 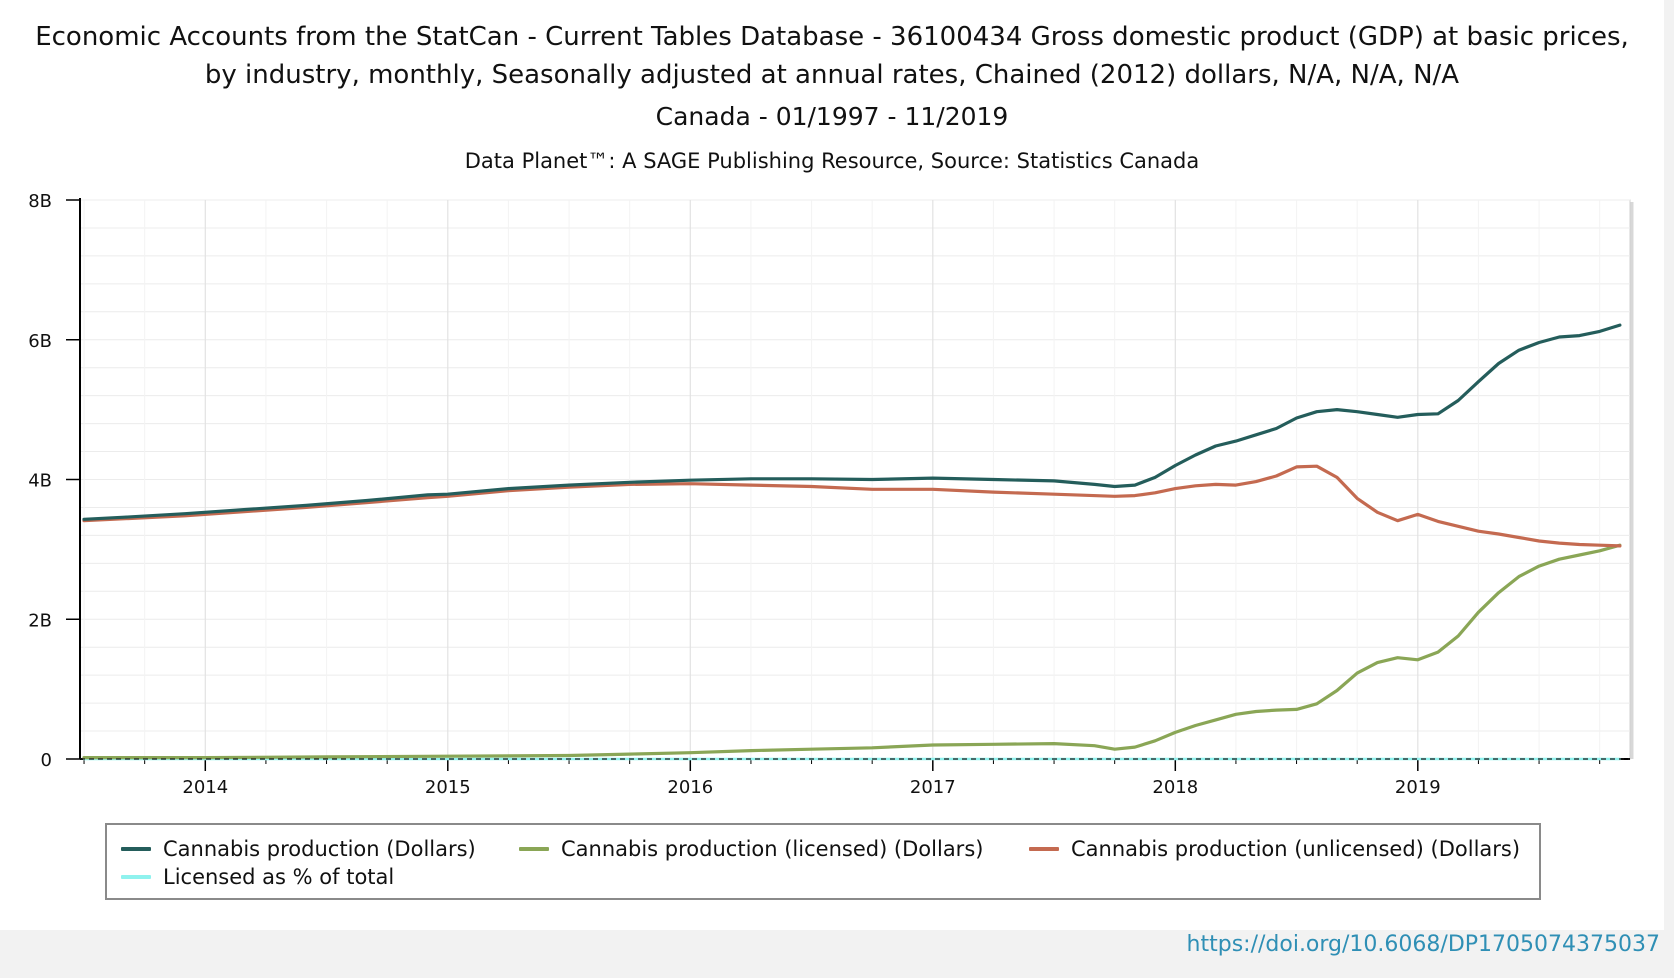 I want to click on legend-label-licensed: Cannabis production (licensed) (Dollars), so click(x=772, y=849).